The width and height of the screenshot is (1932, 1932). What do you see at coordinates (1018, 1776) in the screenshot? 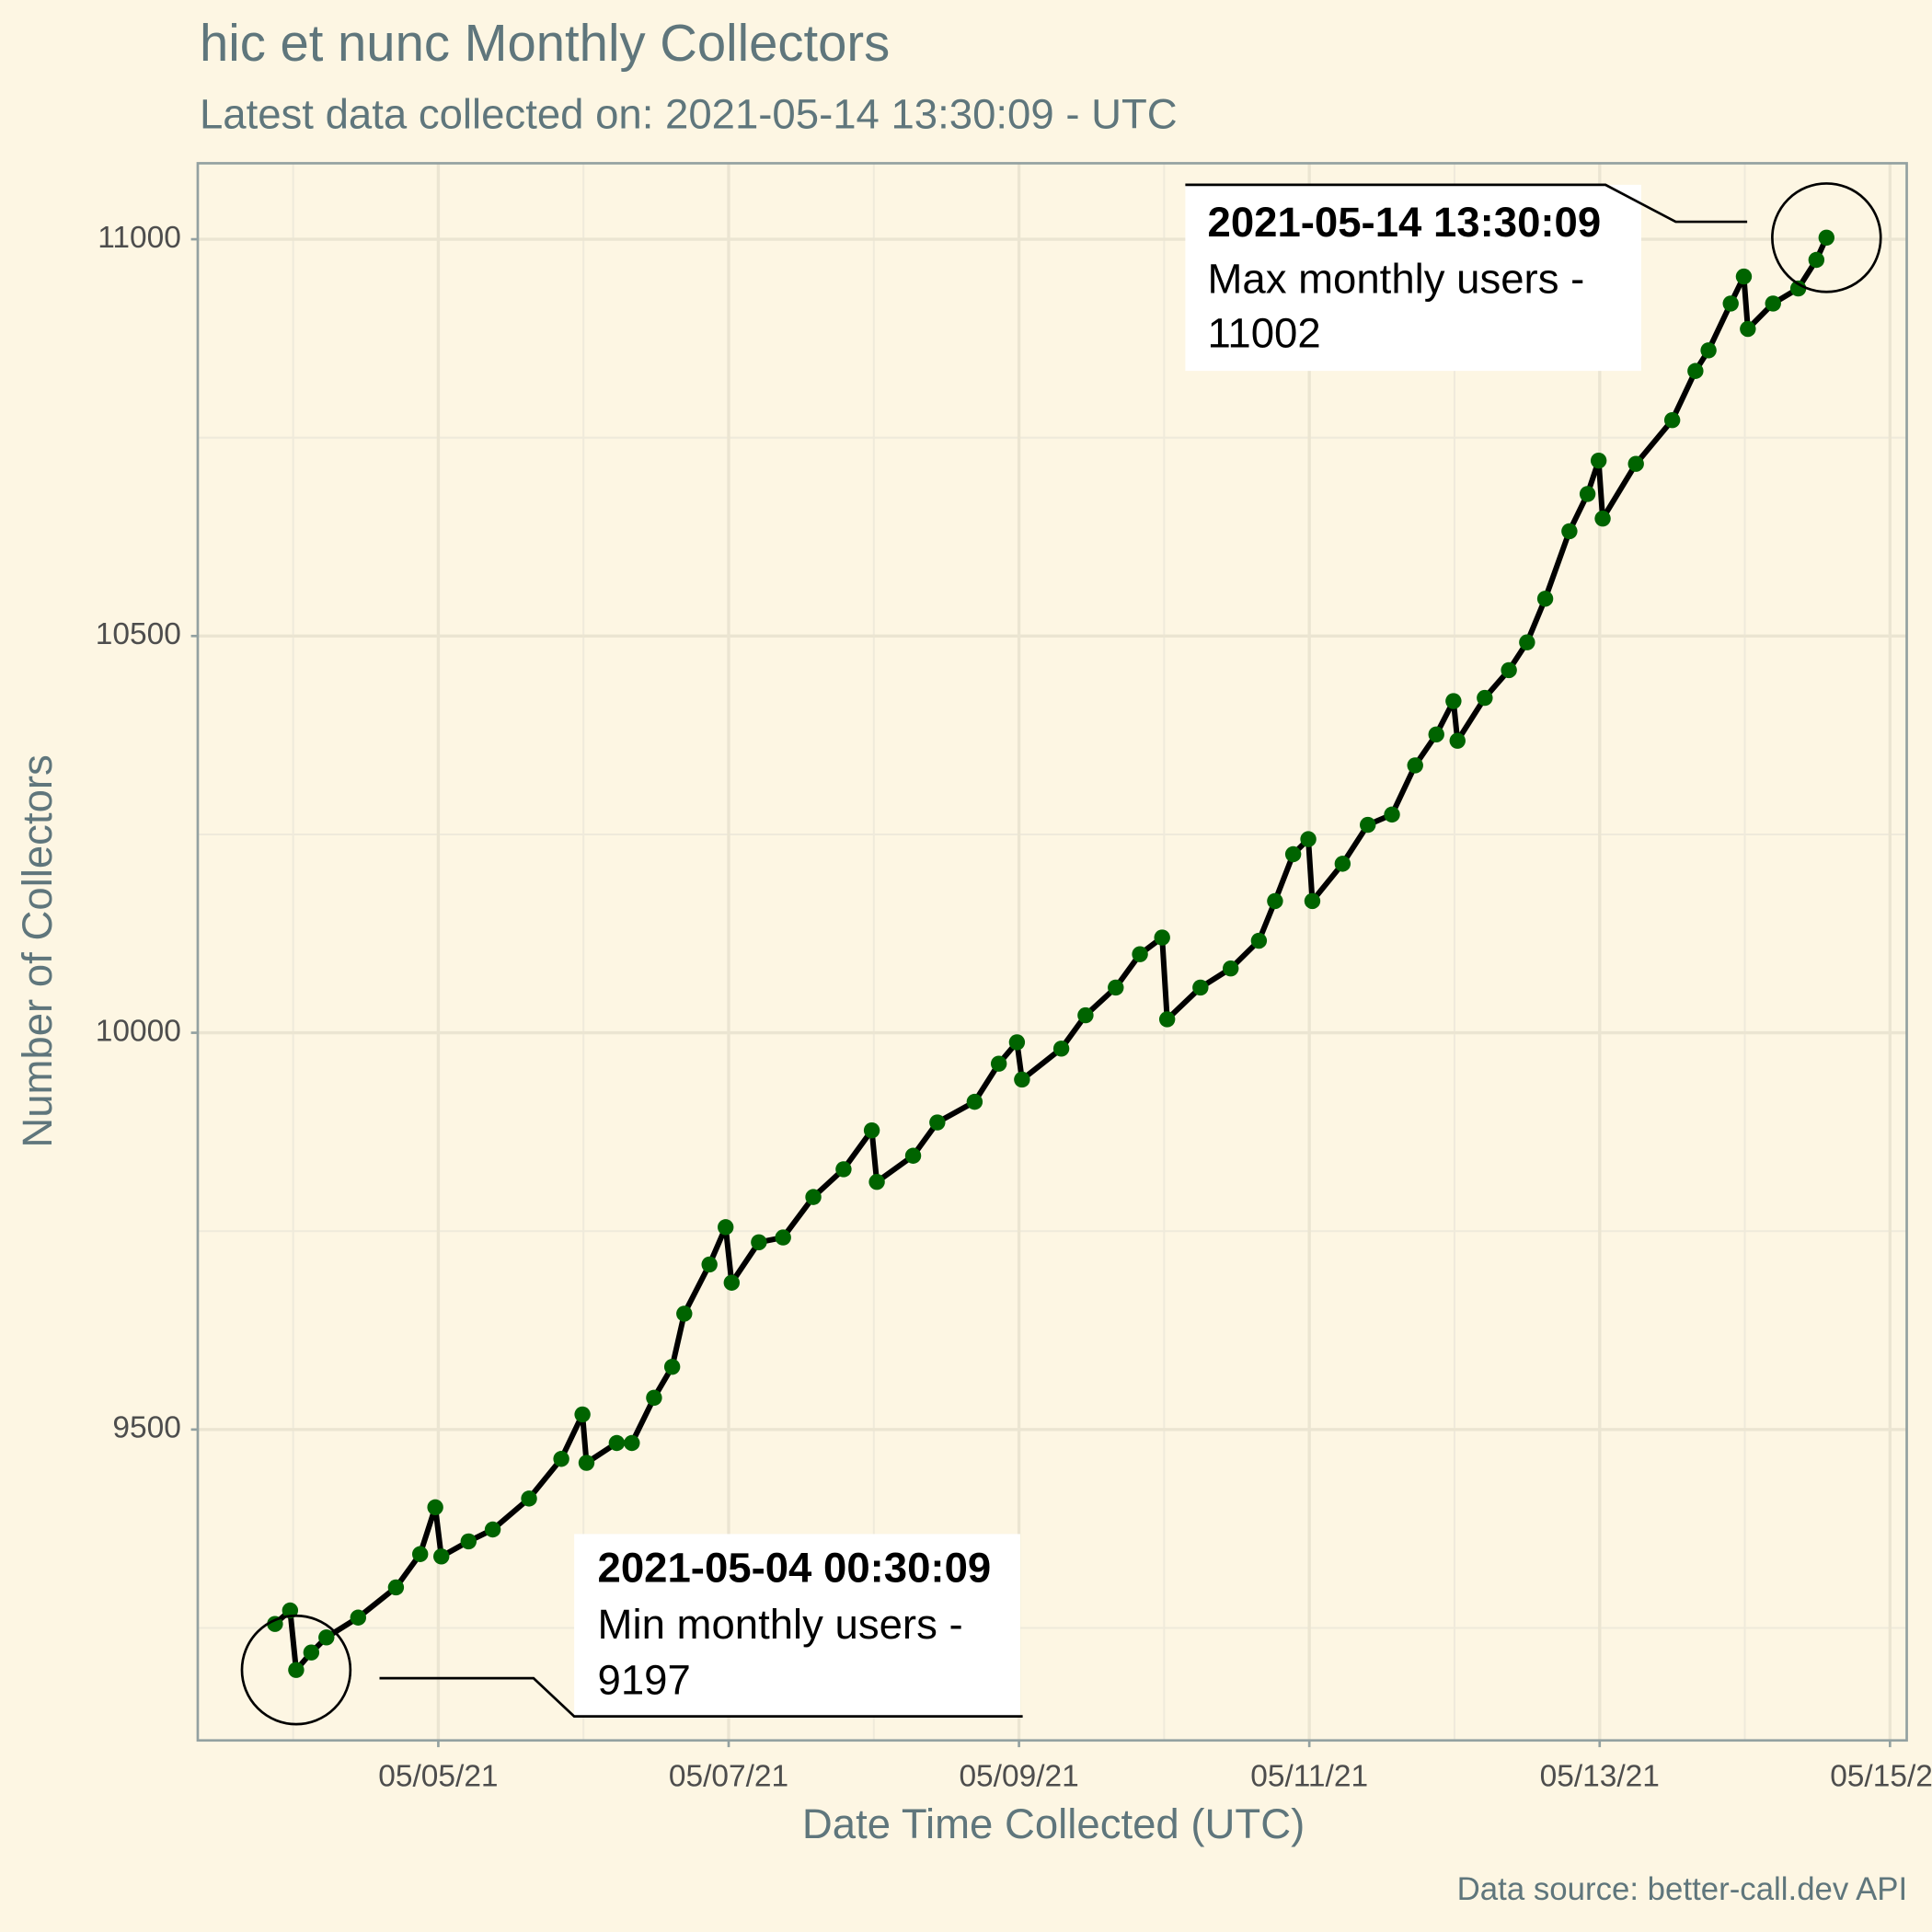
I see `x-tick-label: 05/09/21` at bounding box center [1018, 1776].